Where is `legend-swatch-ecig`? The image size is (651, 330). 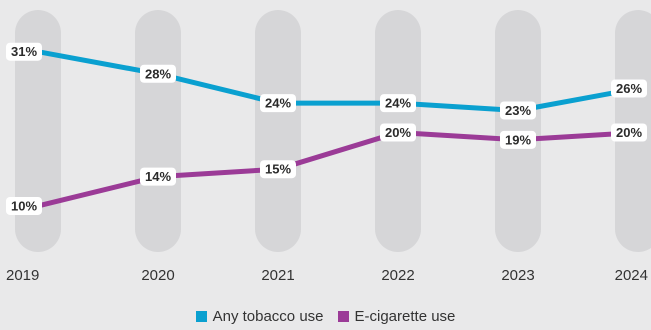 legend-swatch-ecig is located at coordinates (343, 316).